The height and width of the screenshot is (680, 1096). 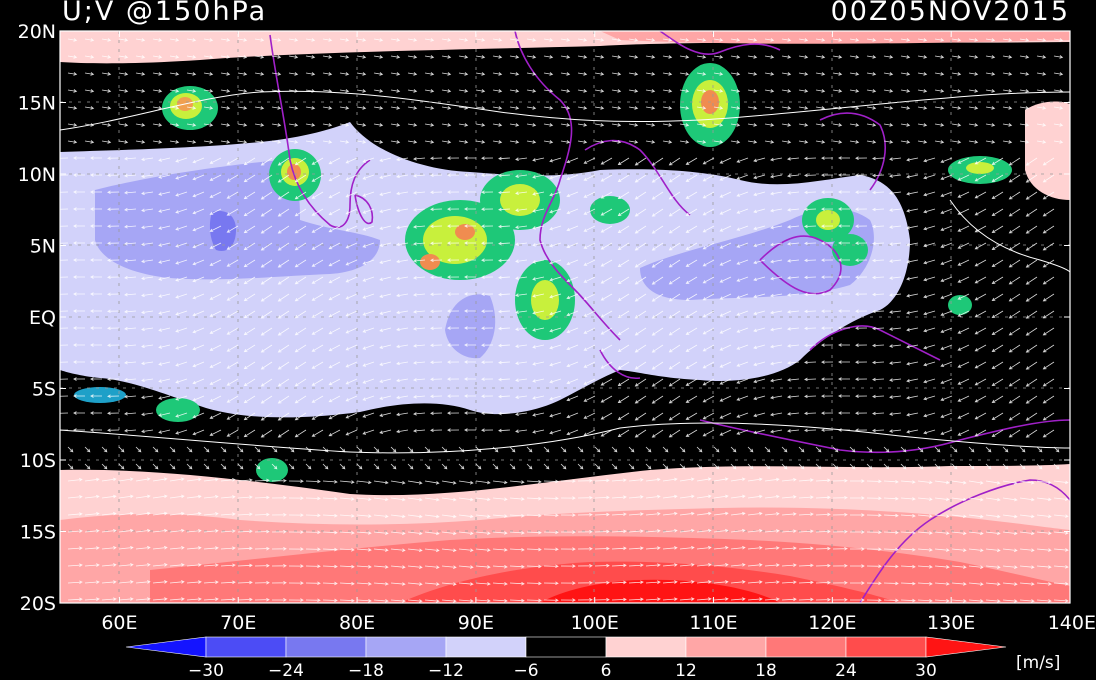 What do you see at coordinates (846, 670) in the screenshot?
I see `colorbar-tick-label: 24` at bounding box center [846, 670].